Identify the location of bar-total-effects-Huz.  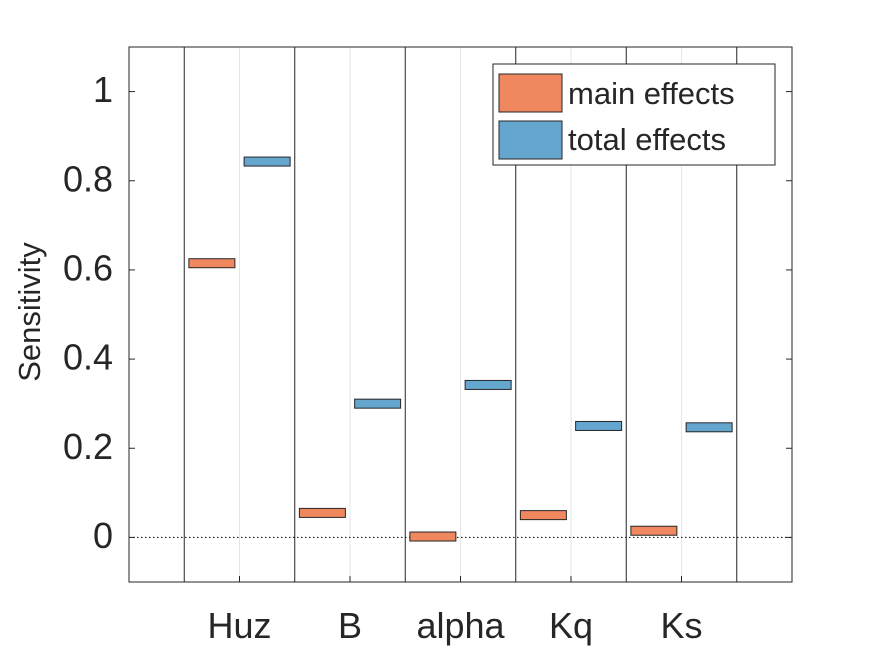
(267, 161).